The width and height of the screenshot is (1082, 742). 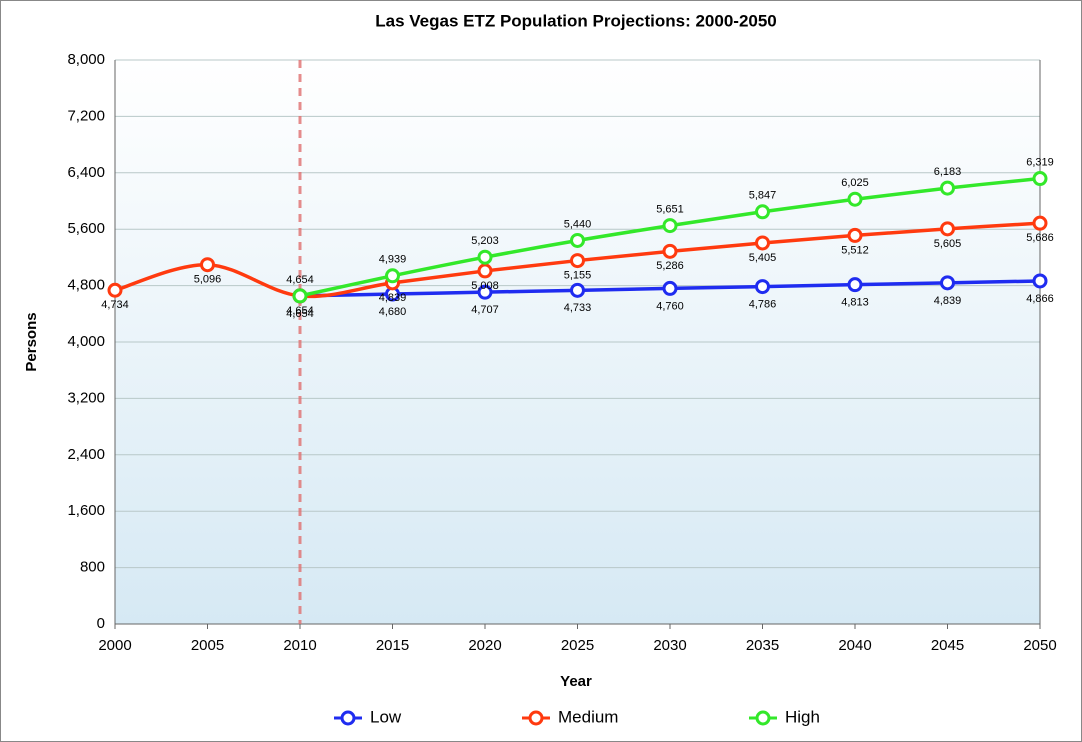 What do you see at coordinates (854, 645) in the screenshot?
I see `x-tick-label: 2040` at bounding box center [854, 645].